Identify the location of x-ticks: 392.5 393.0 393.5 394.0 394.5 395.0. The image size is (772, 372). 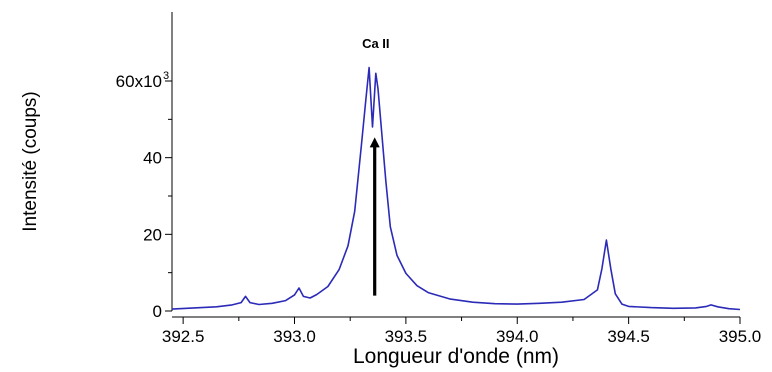
(461, 331).